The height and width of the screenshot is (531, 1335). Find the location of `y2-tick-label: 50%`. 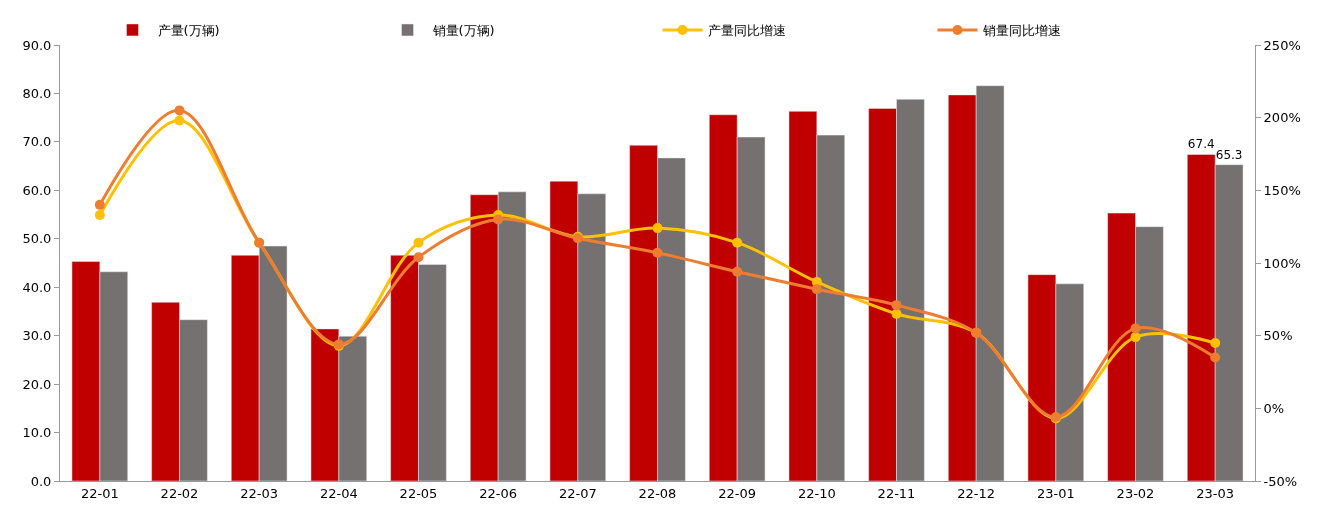

y2-tick-label: 50% is located at coordinates (1278, 336).